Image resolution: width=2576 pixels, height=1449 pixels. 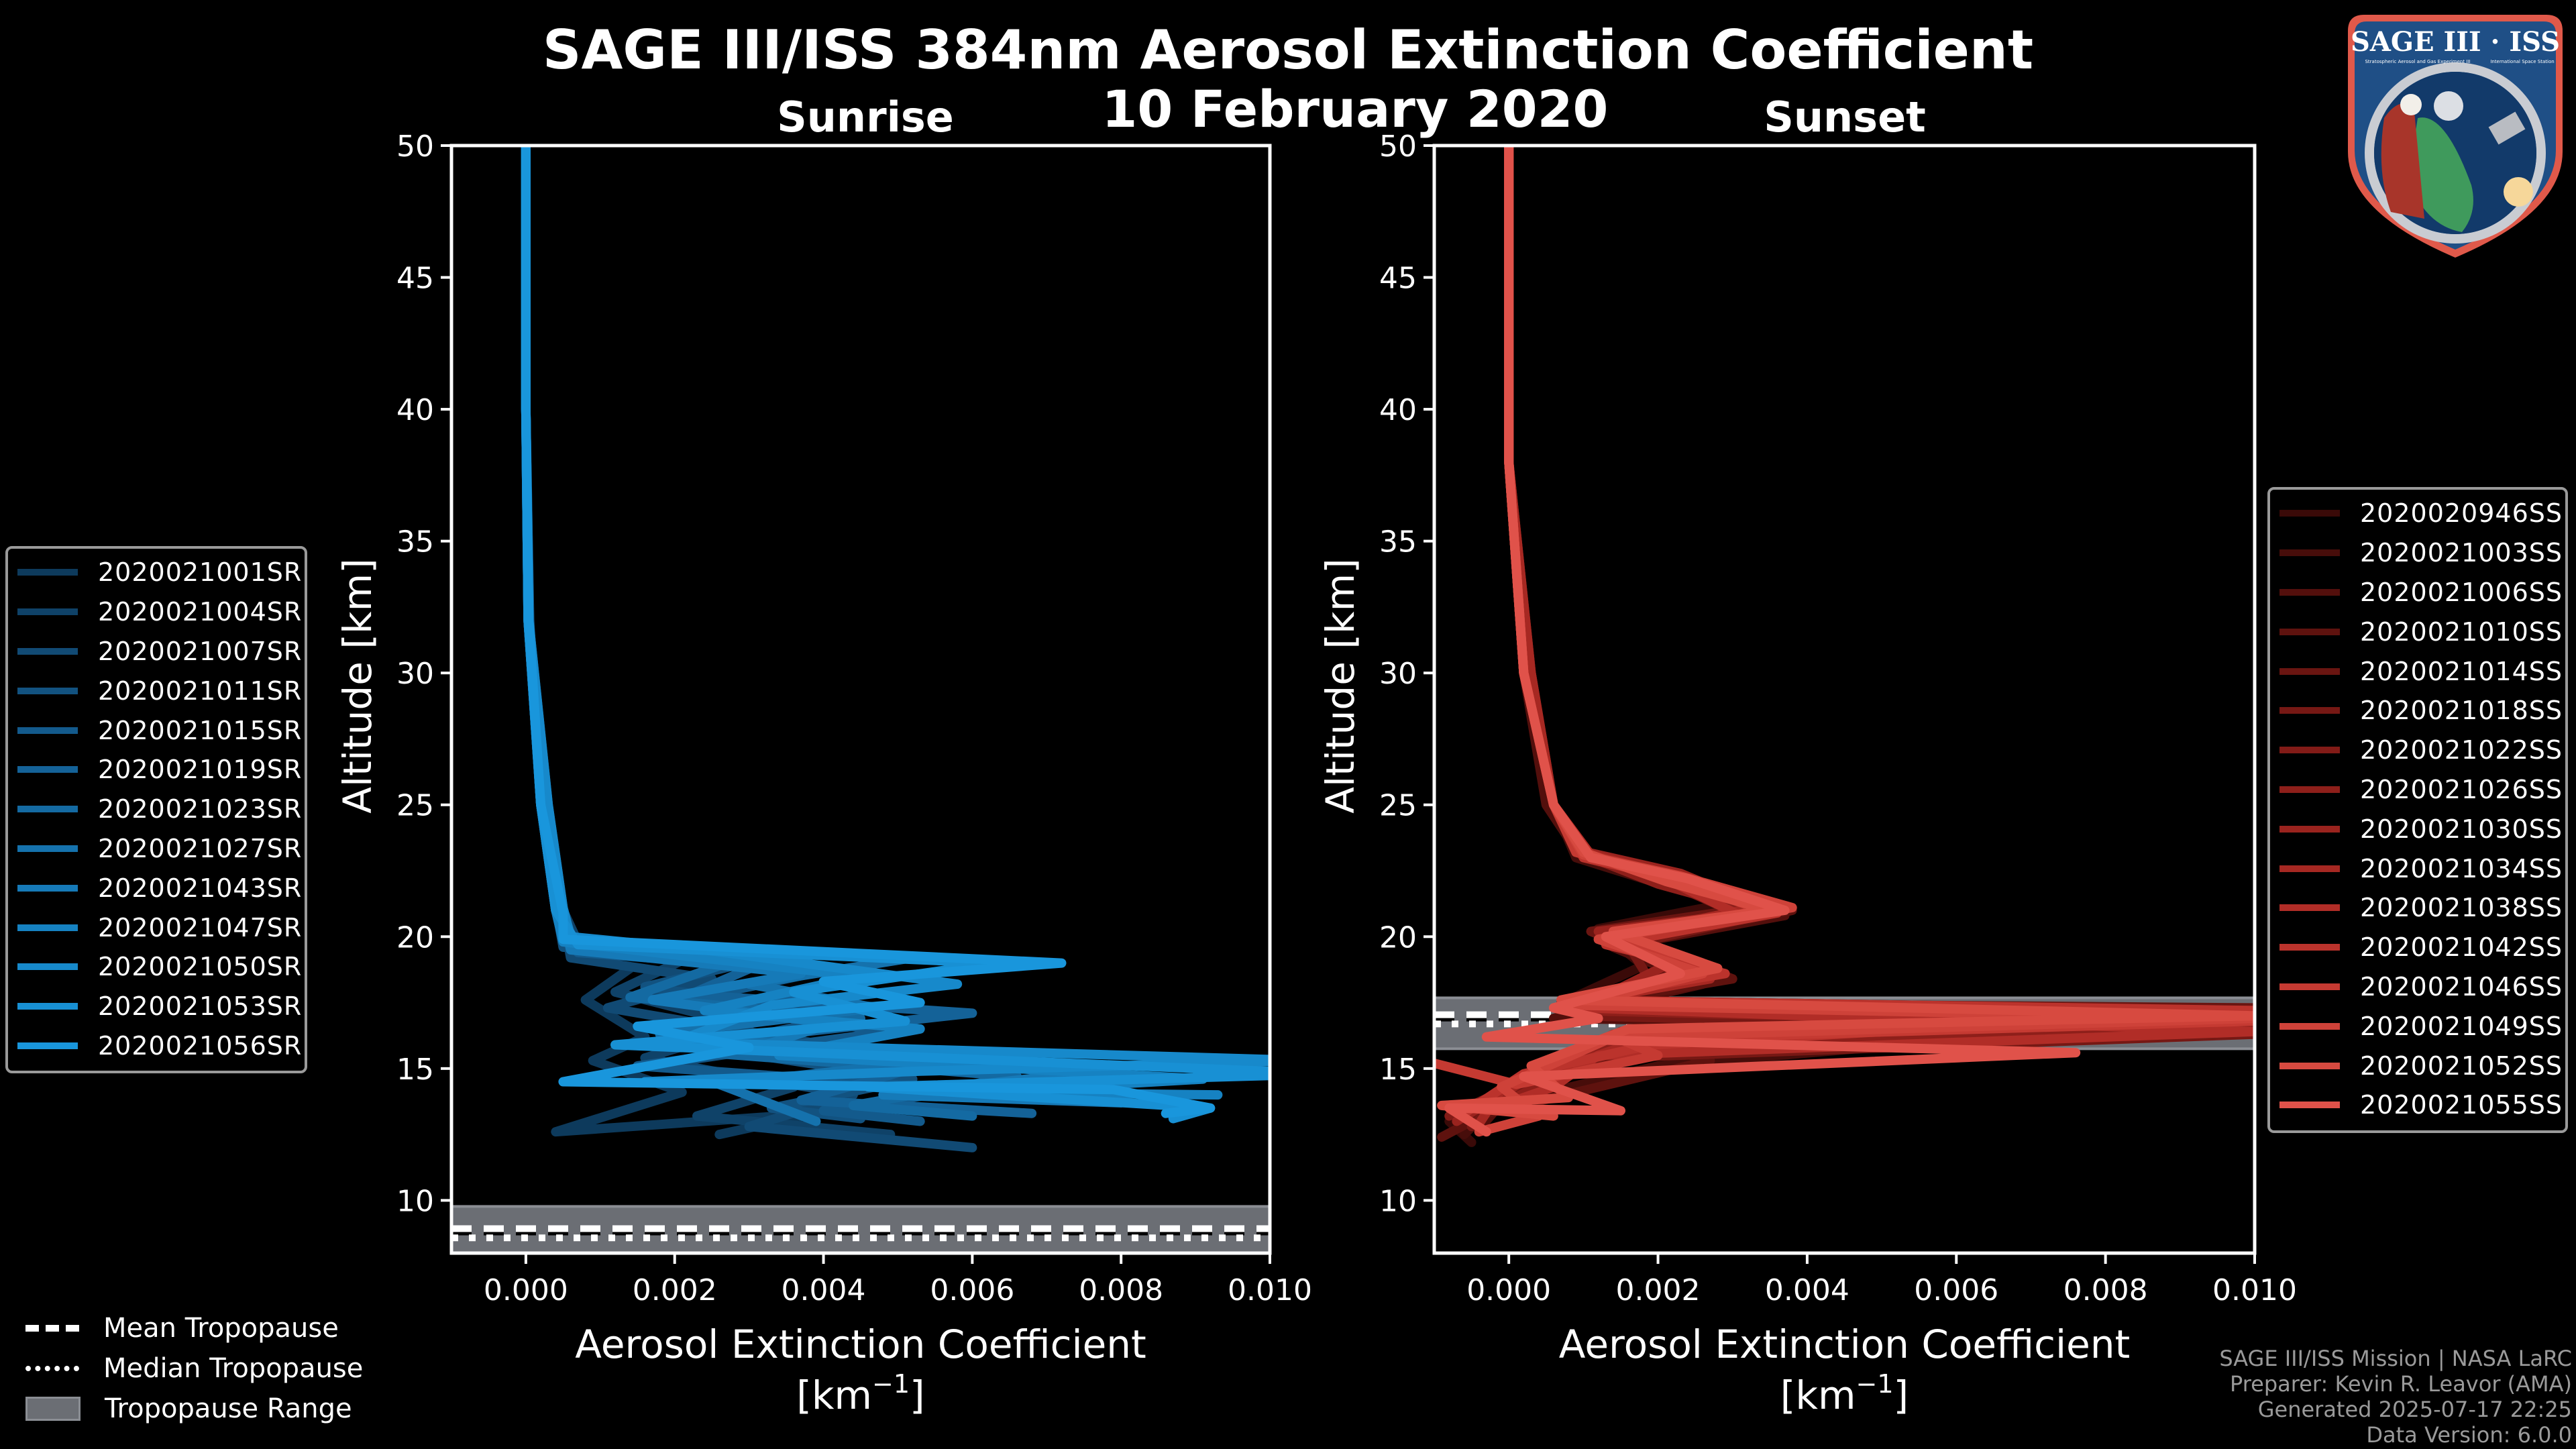 I want to click on legend-label: 2020021015SR, so click(x=200, y=730).